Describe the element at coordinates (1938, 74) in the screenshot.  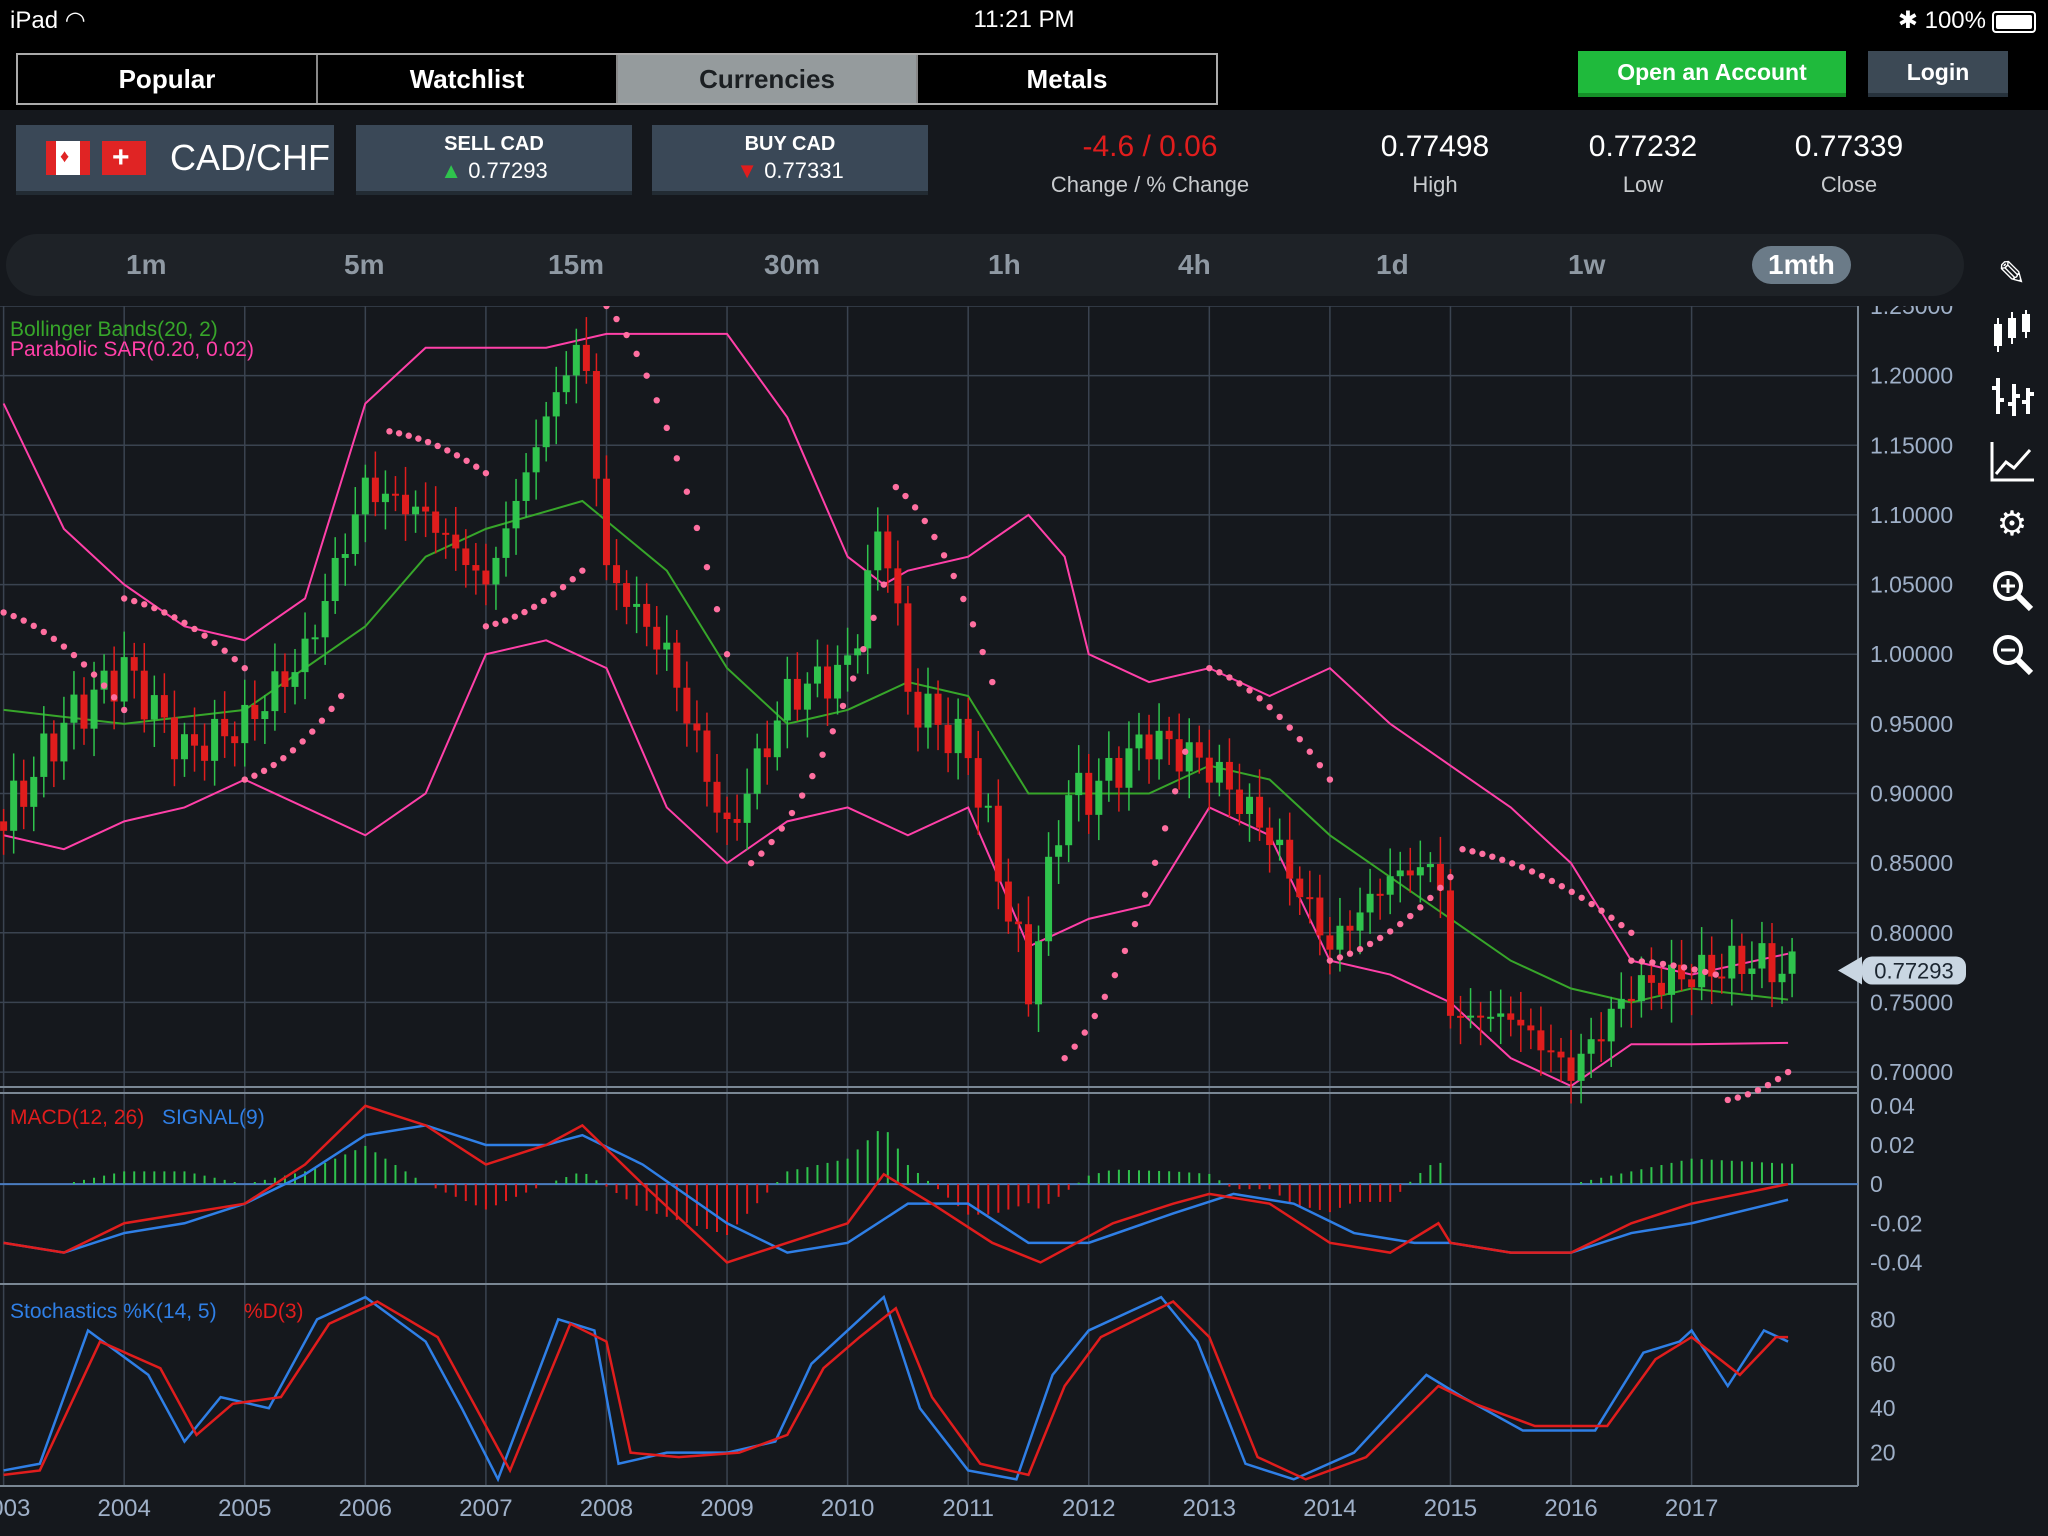
I see `login-button: Login` at that location.